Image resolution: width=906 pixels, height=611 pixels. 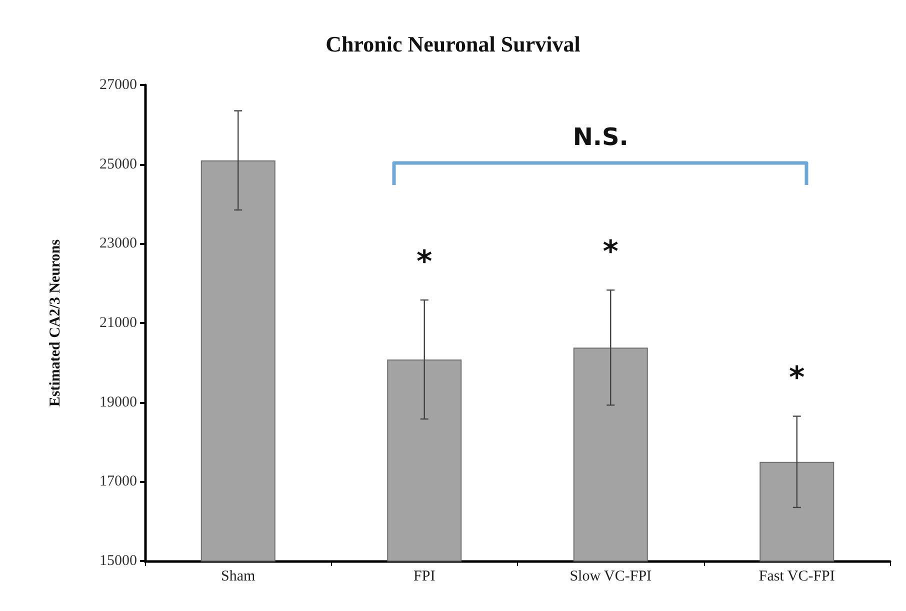 What do you see at coordinates (56, 323) in the screenshot?
I see `y-axis-title: Estimated CA2/3 Neurons` at bounding box center [56, 323].